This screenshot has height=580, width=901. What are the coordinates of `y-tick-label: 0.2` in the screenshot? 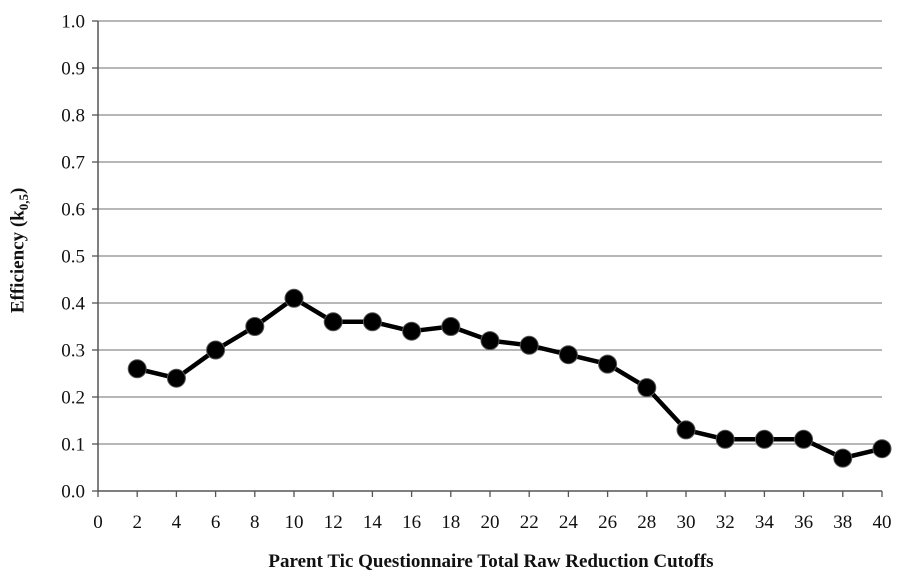 It's located at (73, 398).